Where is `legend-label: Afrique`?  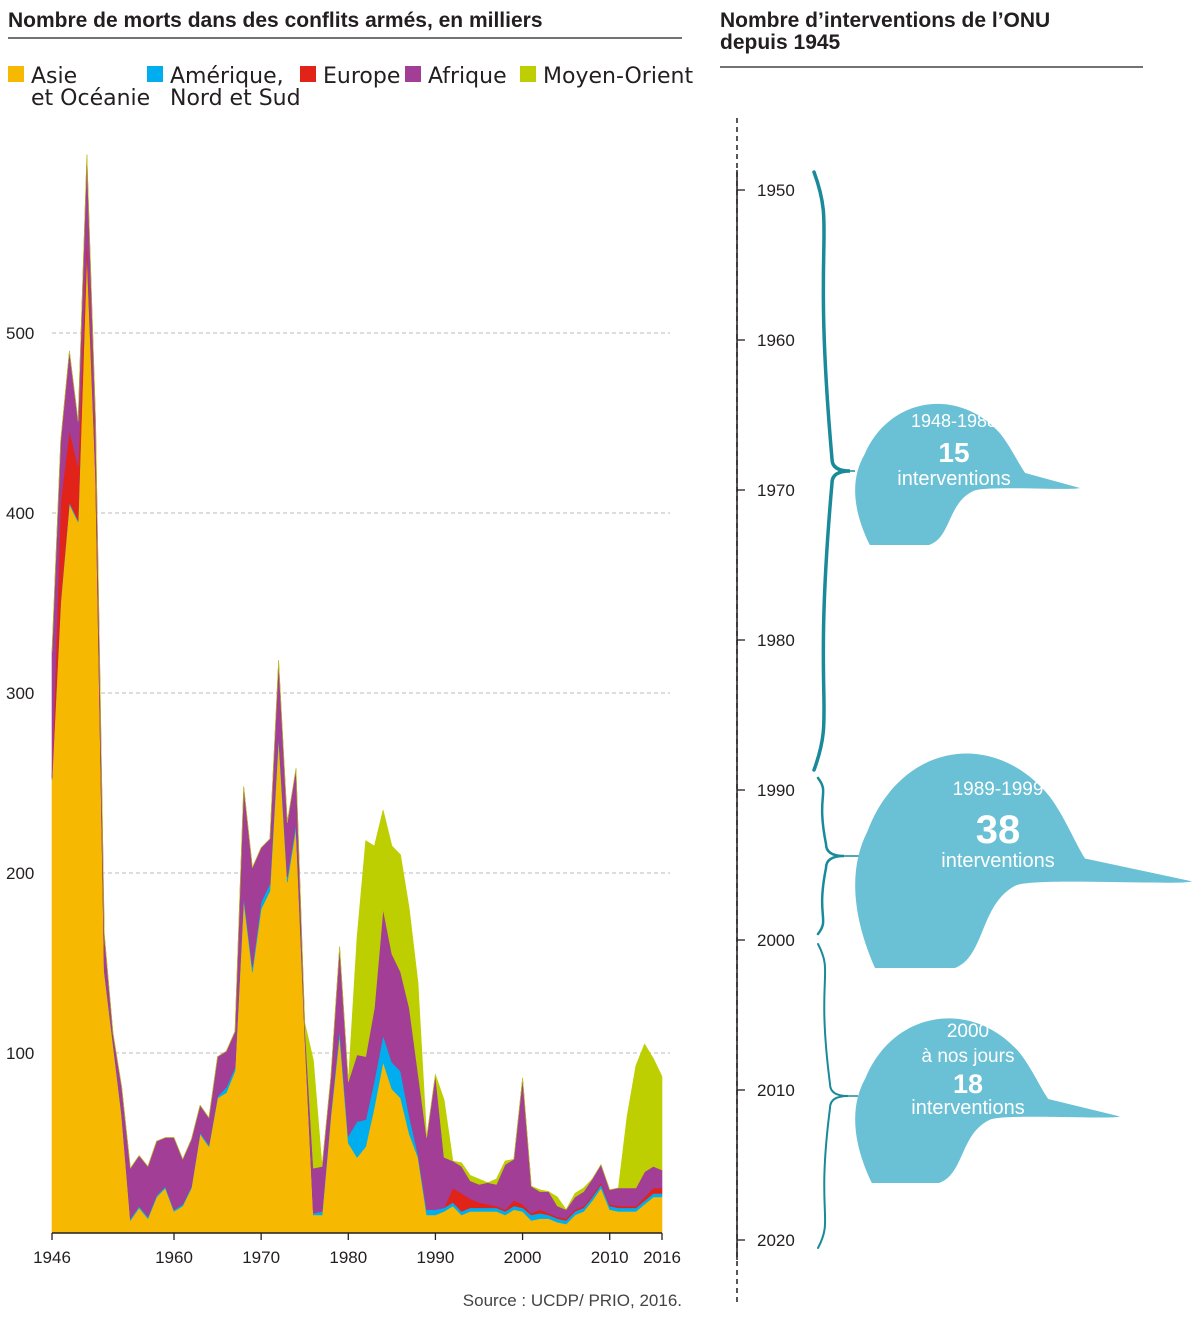 legend-label: Afrique is located at coordinates (467, 76).